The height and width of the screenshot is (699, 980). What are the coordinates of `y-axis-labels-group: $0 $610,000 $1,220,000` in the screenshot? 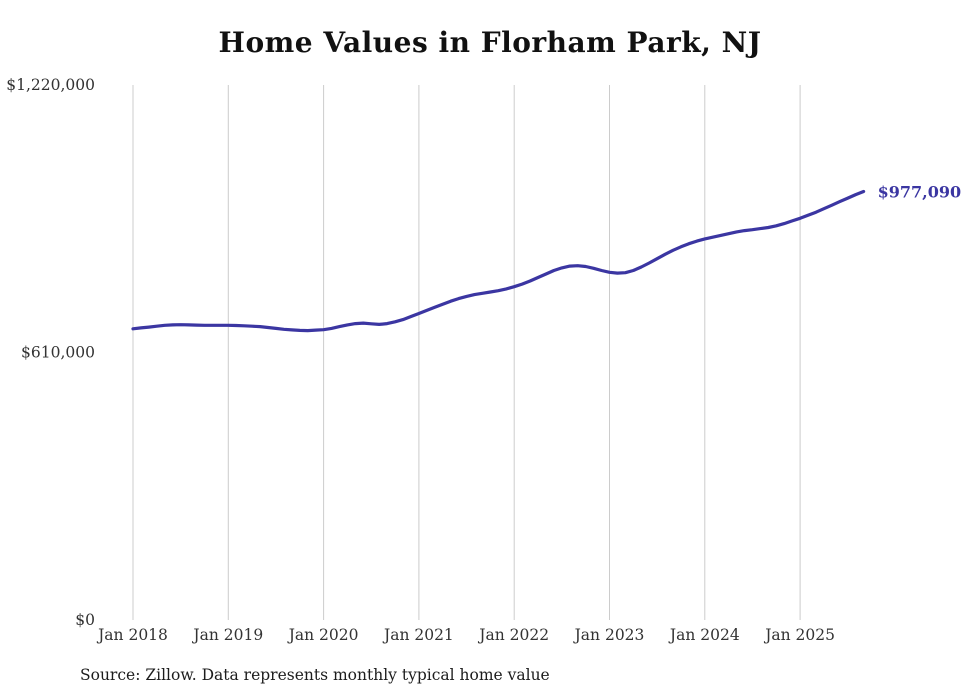 It's located at (50, 352).